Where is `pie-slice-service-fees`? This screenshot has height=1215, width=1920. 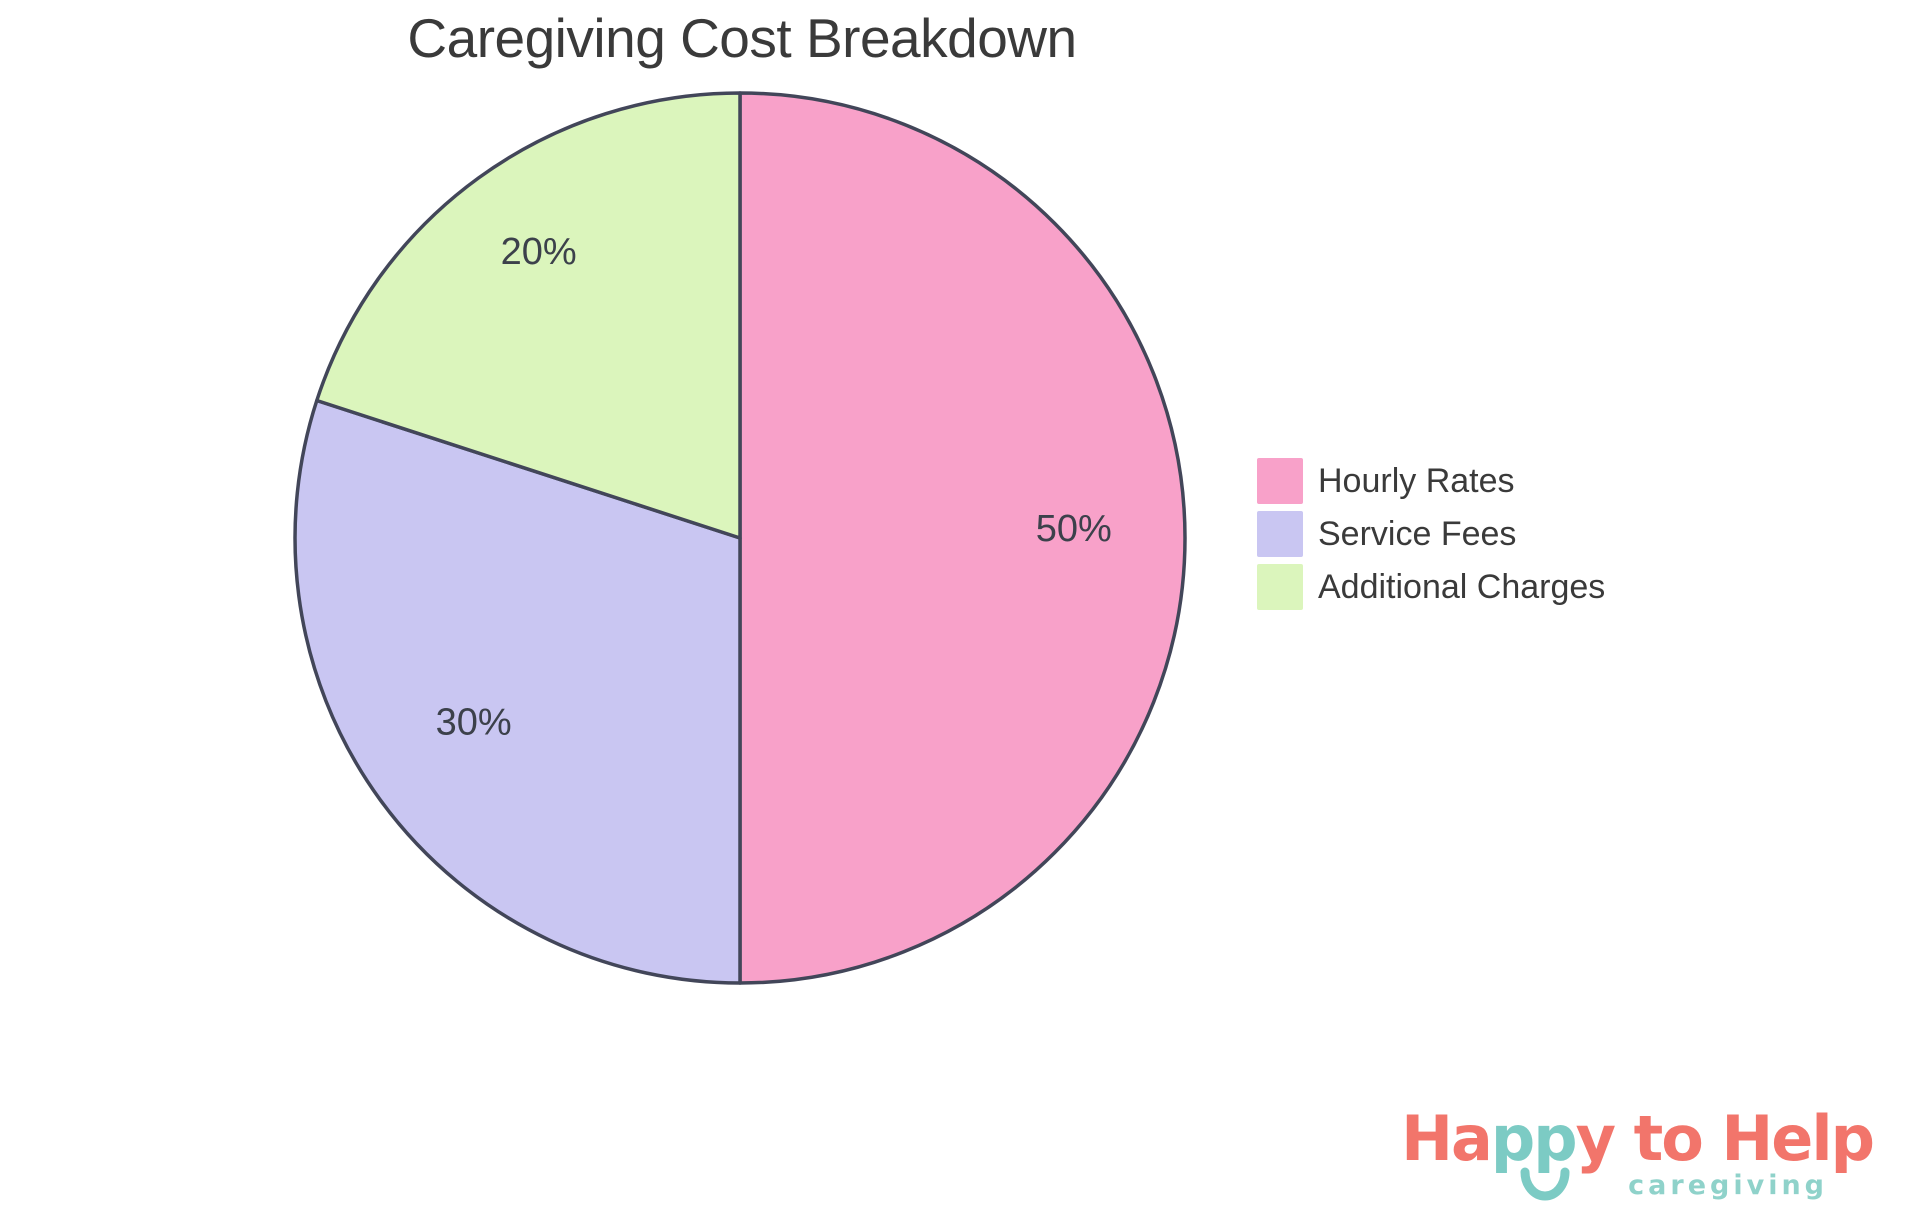 pie-slice-service-fees is located at coordinates (517, 691).